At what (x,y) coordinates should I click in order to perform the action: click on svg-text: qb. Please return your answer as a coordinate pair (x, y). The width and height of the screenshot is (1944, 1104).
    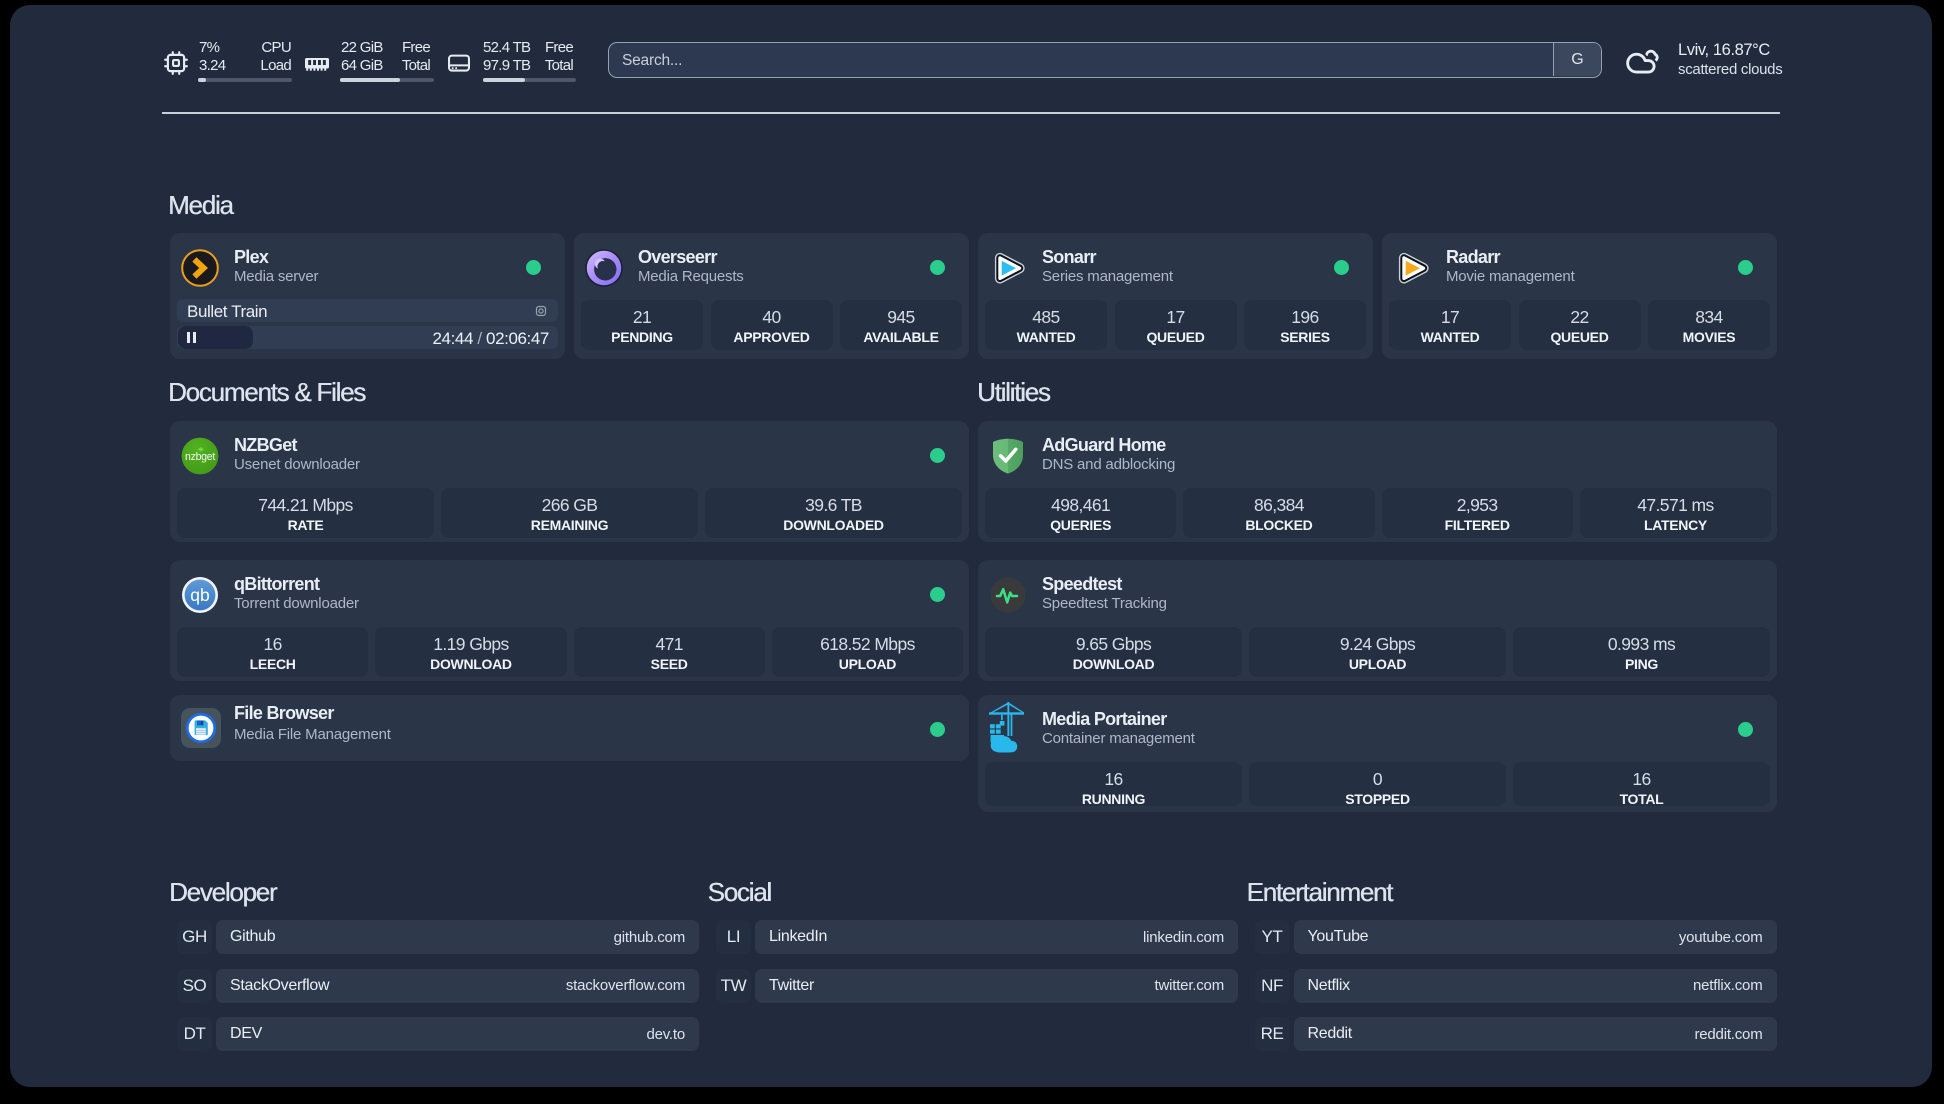
    Looking at the image, I should click on (199, 595).